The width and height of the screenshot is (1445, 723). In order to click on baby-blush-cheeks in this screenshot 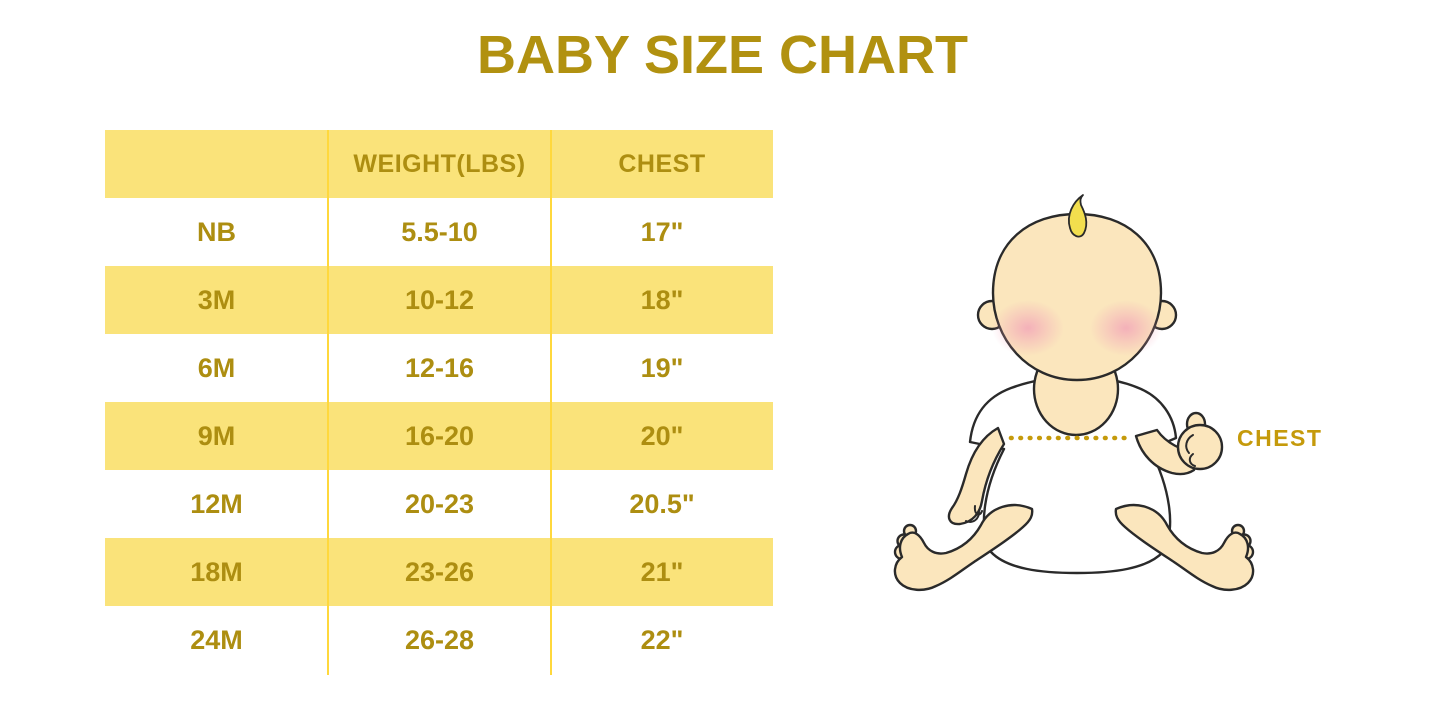, I will do `click(1077, 328)`.